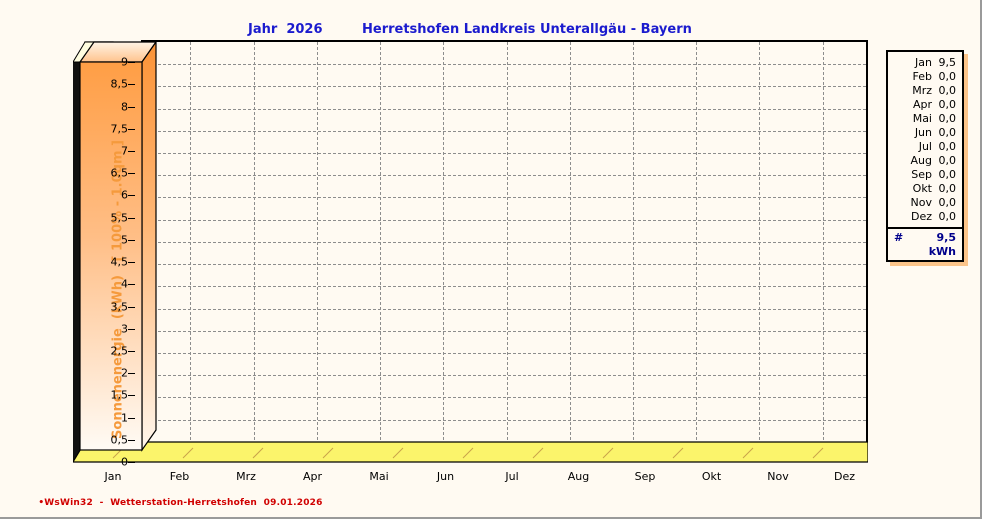 Image resolution: width=982 pixels, height=519 pixels. What do you see at coordinates (942, 251) in the screenshot?
I see `legend-unit: kWh` at bounding box center [942, 251].